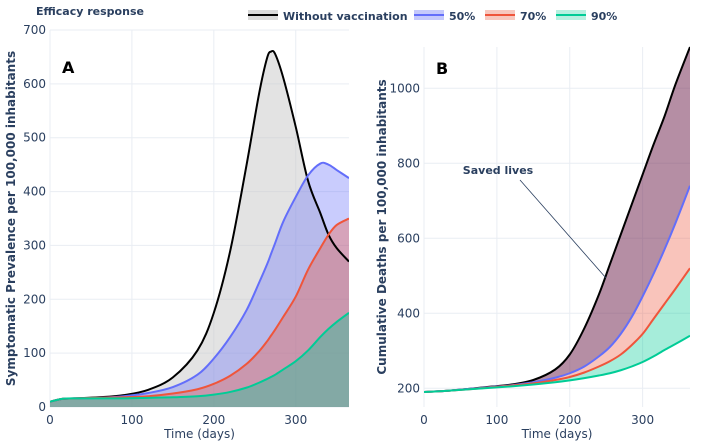  What do you see at coordinates (42, 407) in the screenshot?
I see `y-tick-label: 0` at bounding box center [42, 407].